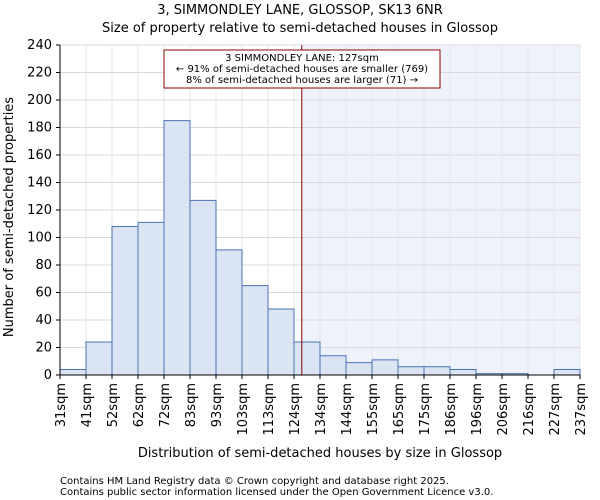 The height and width of the screenshot is (500, 600). Describe the element at coordinates (203, 287) in the screenshot. I see `bar-83sqm` at that location.